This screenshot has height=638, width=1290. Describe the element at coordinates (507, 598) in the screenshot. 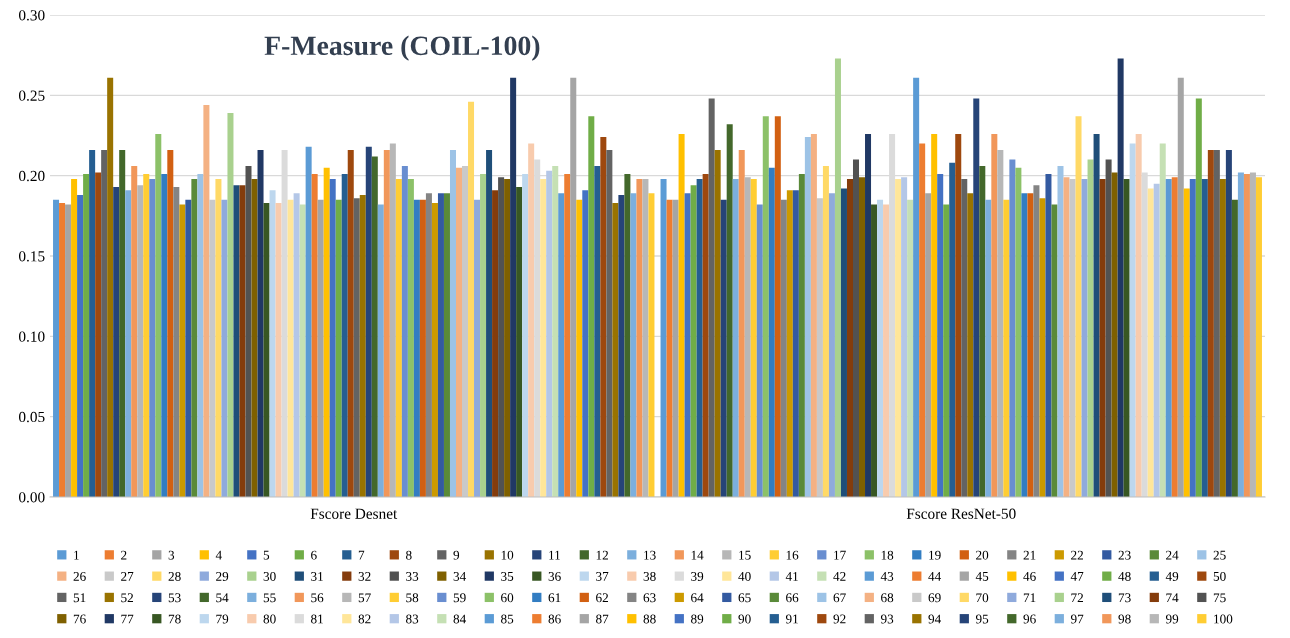

I see `legend-label: 60` at that location.